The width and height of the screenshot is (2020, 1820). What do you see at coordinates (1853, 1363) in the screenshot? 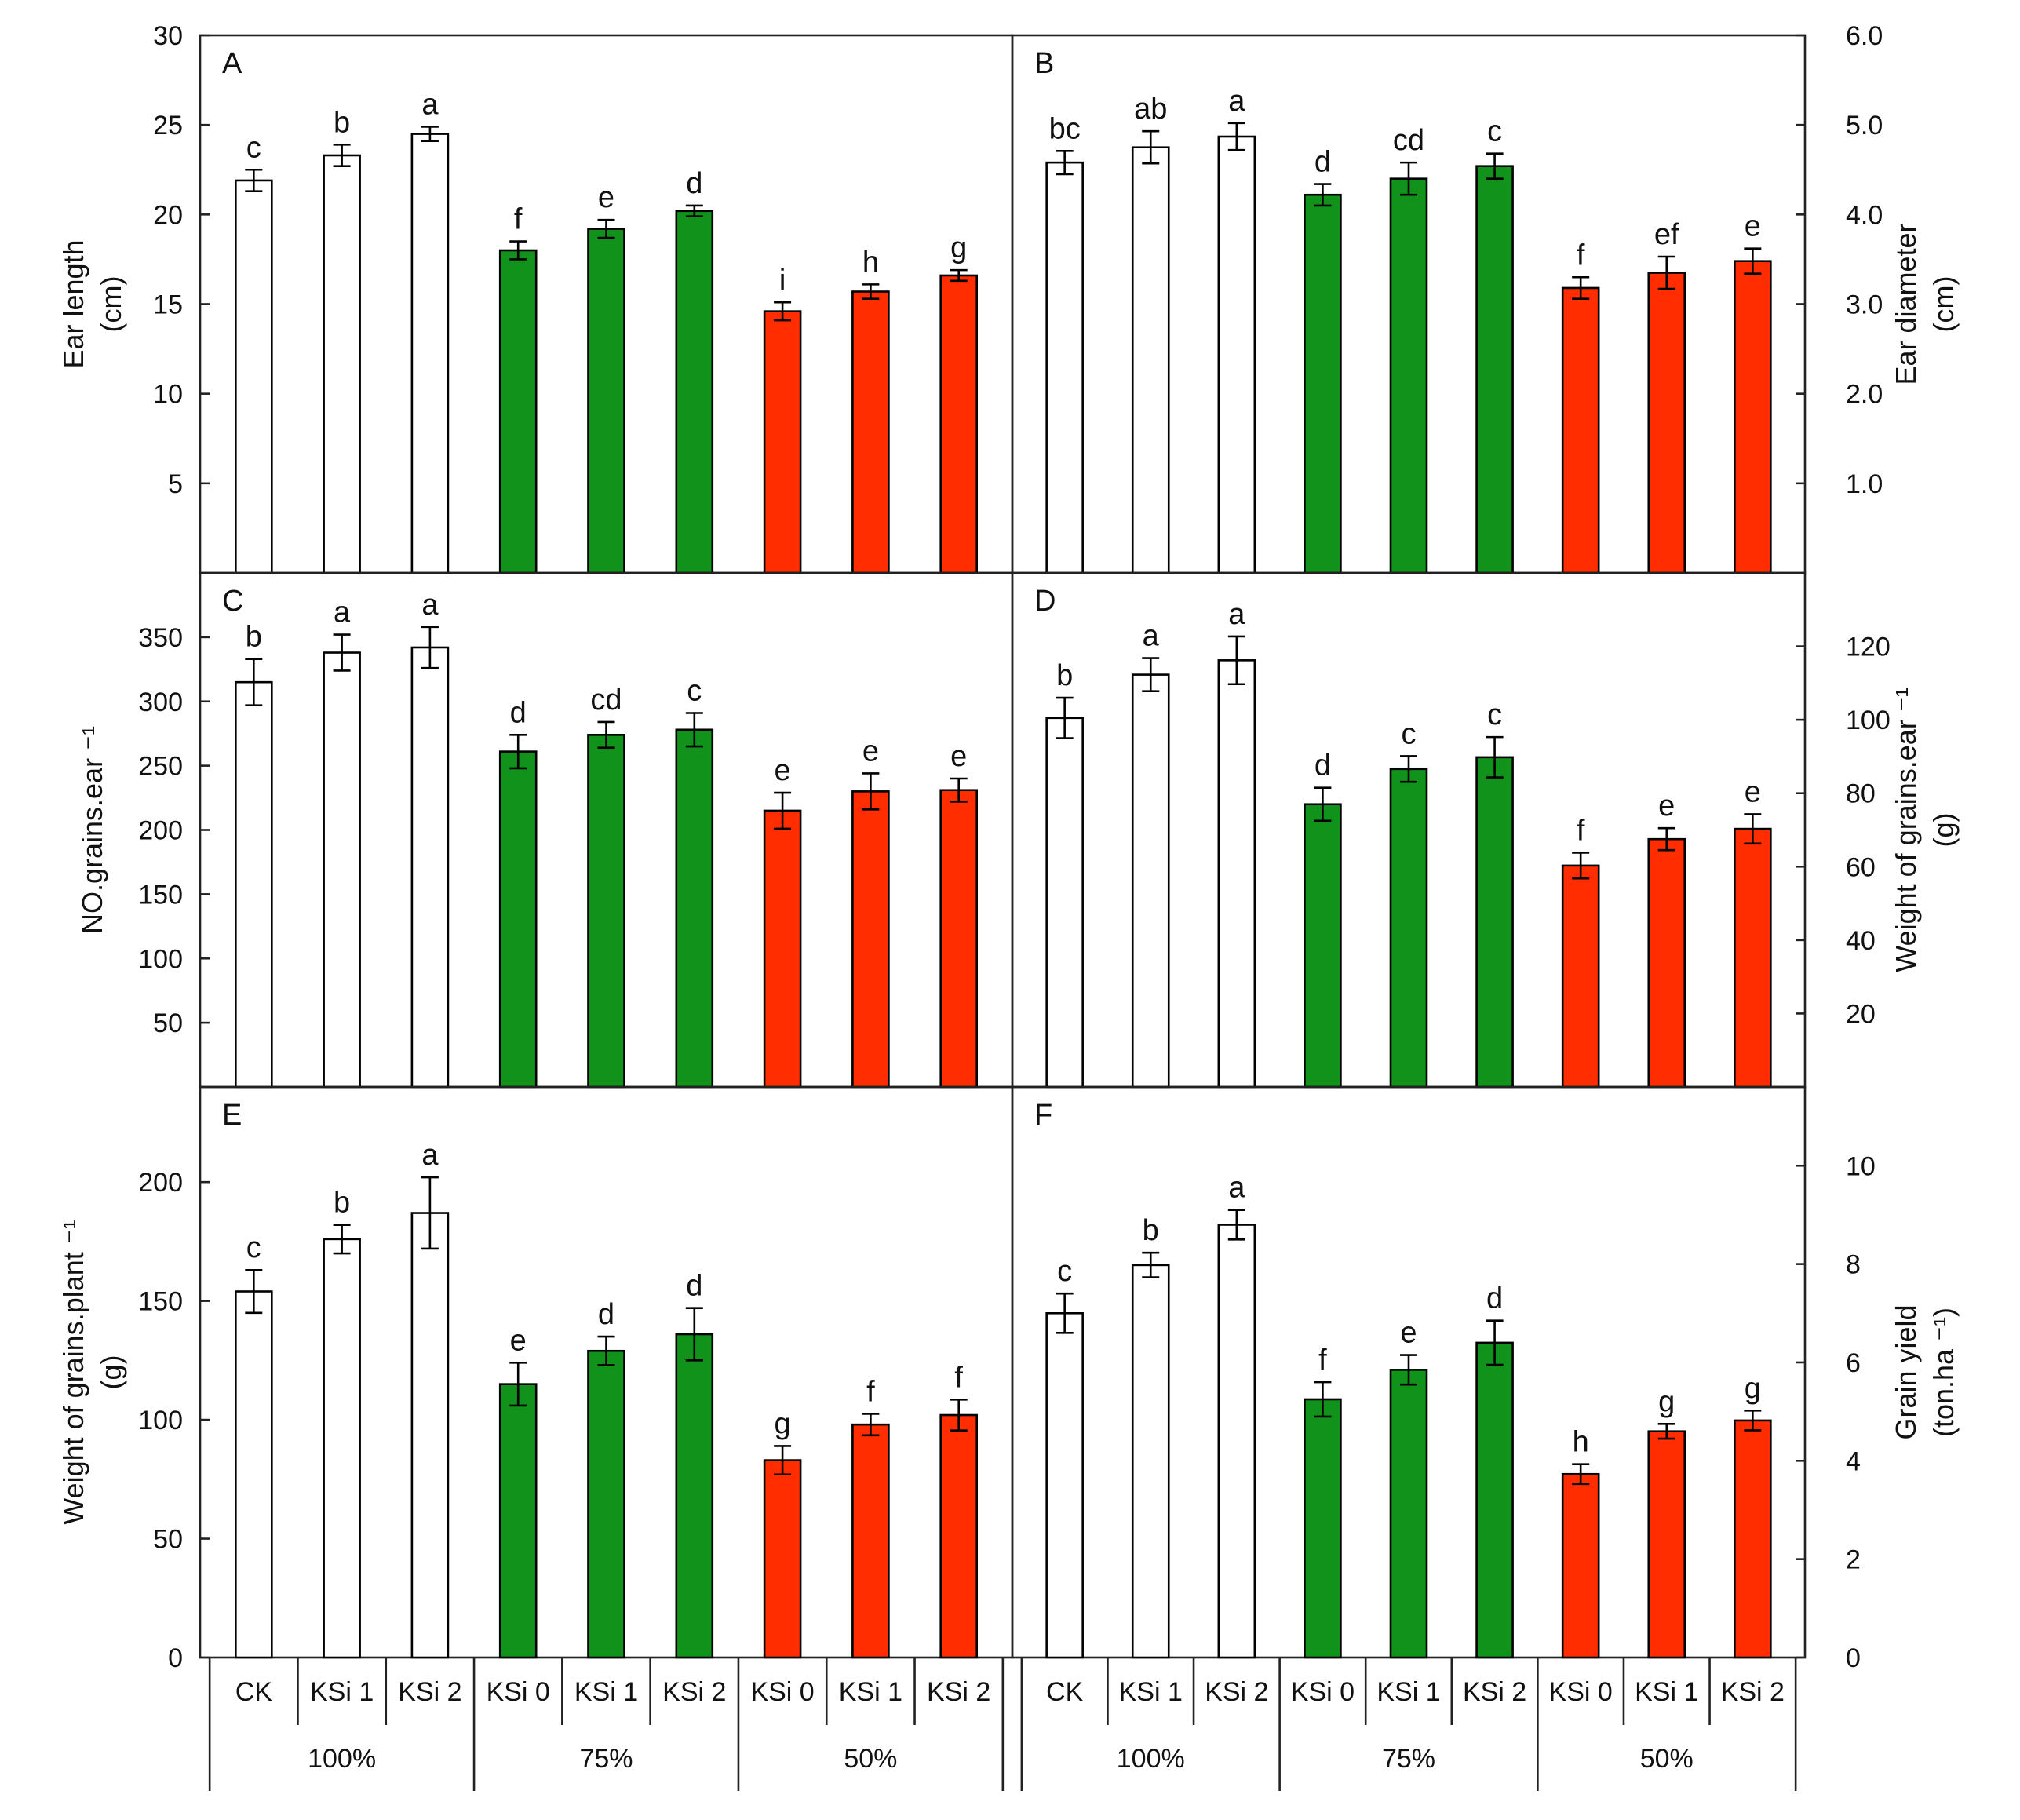
I see `y-tick-label: 6` at bounding box center [1853, 1363].